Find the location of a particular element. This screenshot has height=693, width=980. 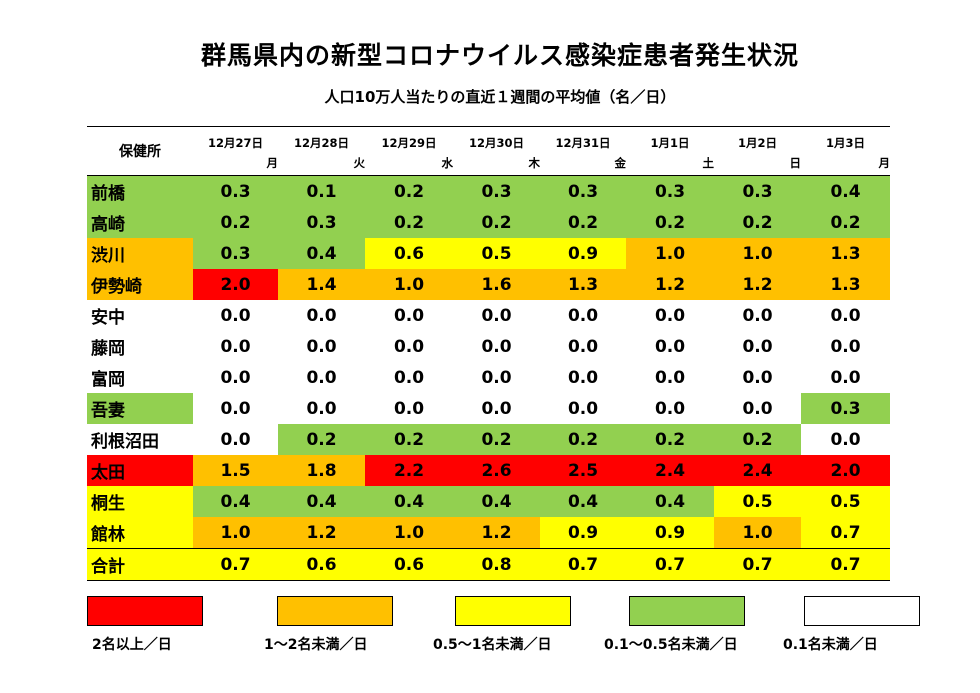

column-header-weekday: 木 is located at coordinates (534, 163).